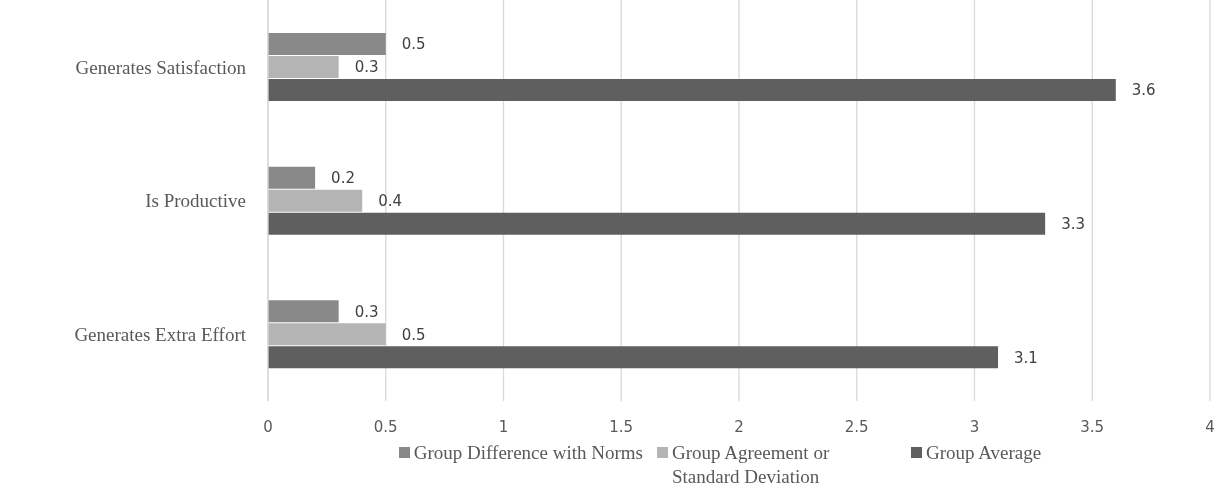  Describe the element at coordinates (1026, 357) in the screenshot. I see `data-label: 3.1` at that location.